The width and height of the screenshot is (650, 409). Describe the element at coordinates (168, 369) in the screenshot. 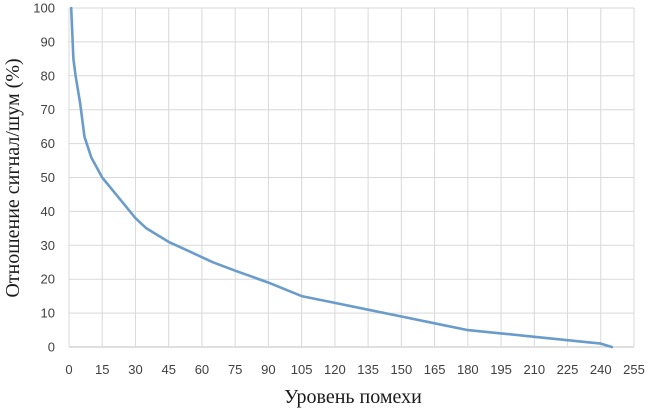

I see `x-tick-label: 45` at that location.